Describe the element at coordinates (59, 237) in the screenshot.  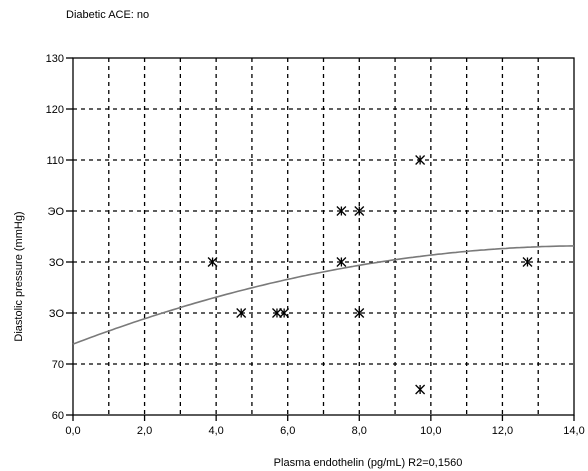
I see `y-axis-ticks: 60 70 ЗО ЗО ЭО 110 120 130` at that location.